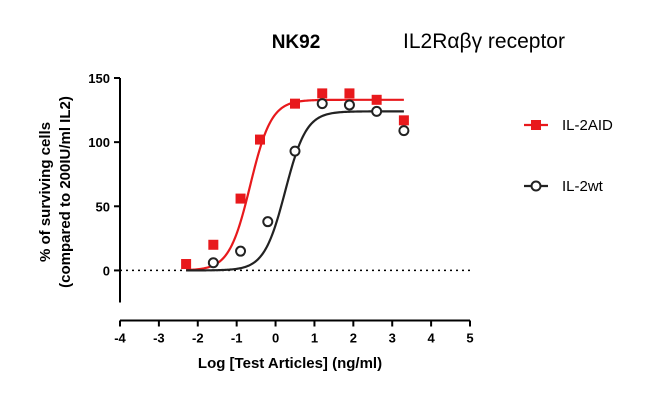  Describe the element at coordinates (431, 338) in the screenshot. I see `x-tick-label-4: 4` at that location.